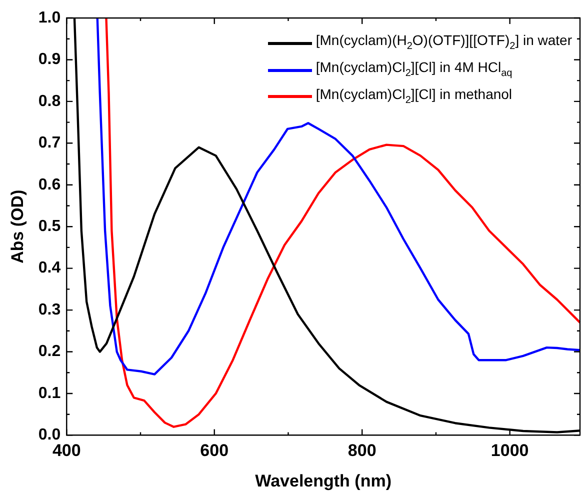 Image resolution: width=582 pixels, height=500 pixels. Describe the element at coordinates (214, 450) in the screenshot. I see `x-tick-label: 600` at that location.